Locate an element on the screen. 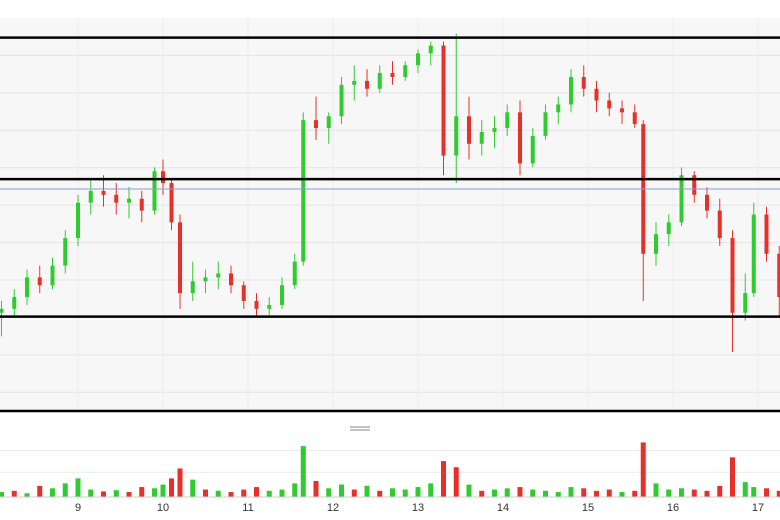 This screenshot has width=780, height=520. x-tick-label: 10 is located at coordinates (163, 508).